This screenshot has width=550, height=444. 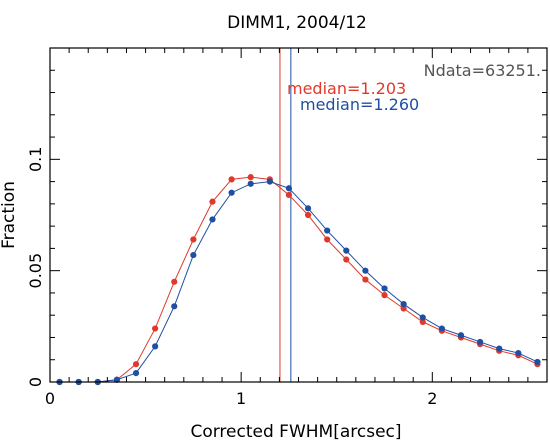 I want to click on ndata-annotation: Ndata=63251., so click(x=482, y=70).